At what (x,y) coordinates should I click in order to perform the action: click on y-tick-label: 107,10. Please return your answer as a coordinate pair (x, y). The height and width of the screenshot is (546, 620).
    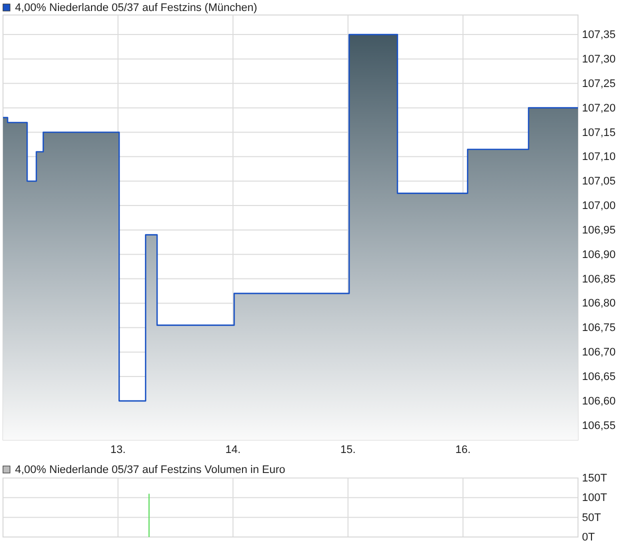
    Looking at the image, I should click on (599, 157).